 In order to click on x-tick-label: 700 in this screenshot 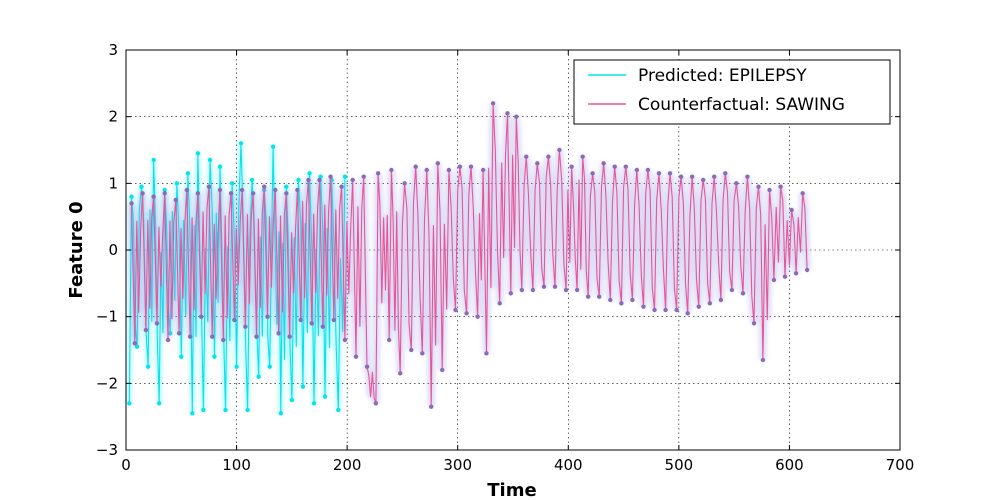, I will do `click(900, 465)`.